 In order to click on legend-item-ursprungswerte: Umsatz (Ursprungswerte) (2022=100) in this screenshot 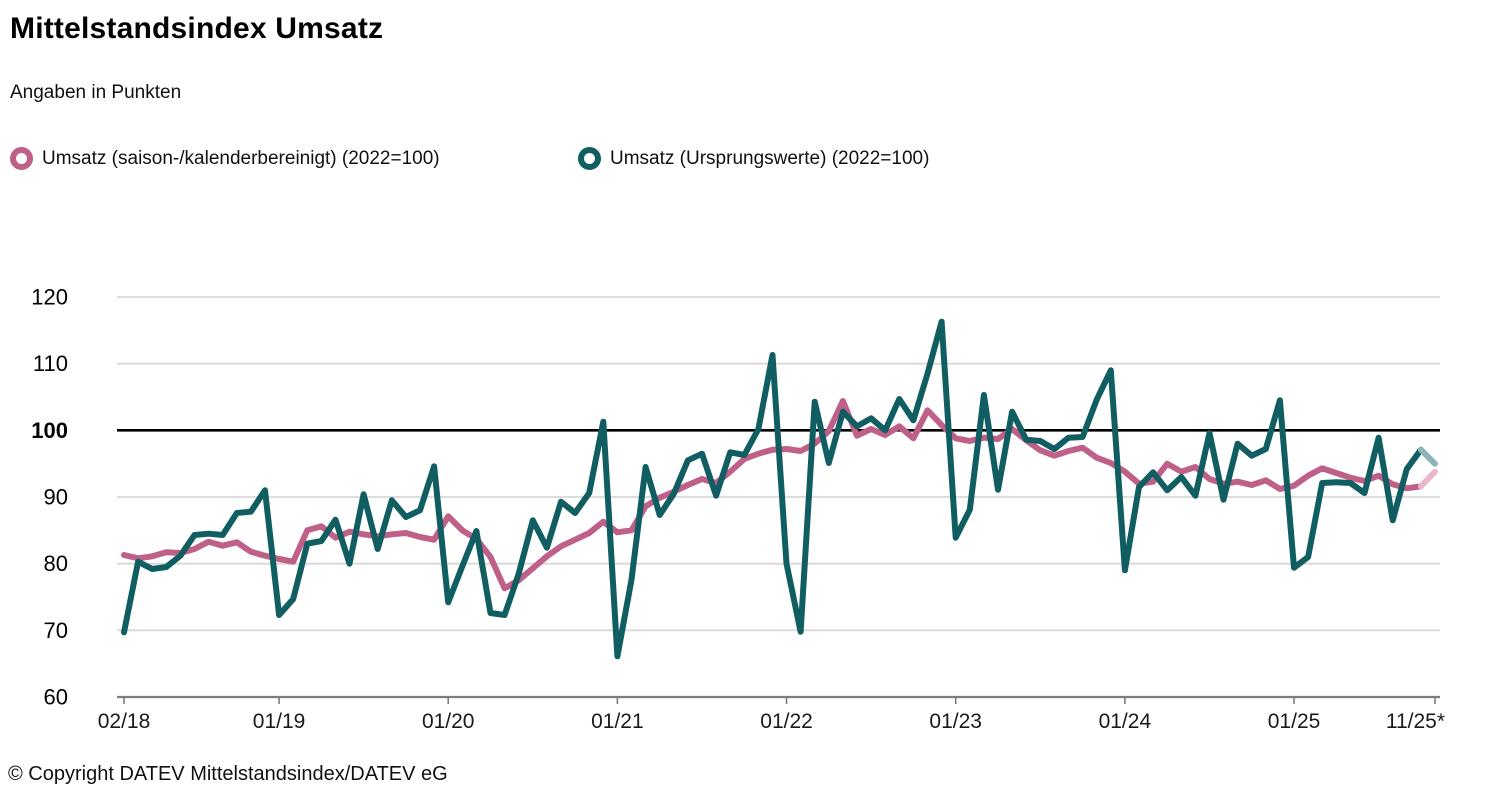, I will do `click(753, 158)`.